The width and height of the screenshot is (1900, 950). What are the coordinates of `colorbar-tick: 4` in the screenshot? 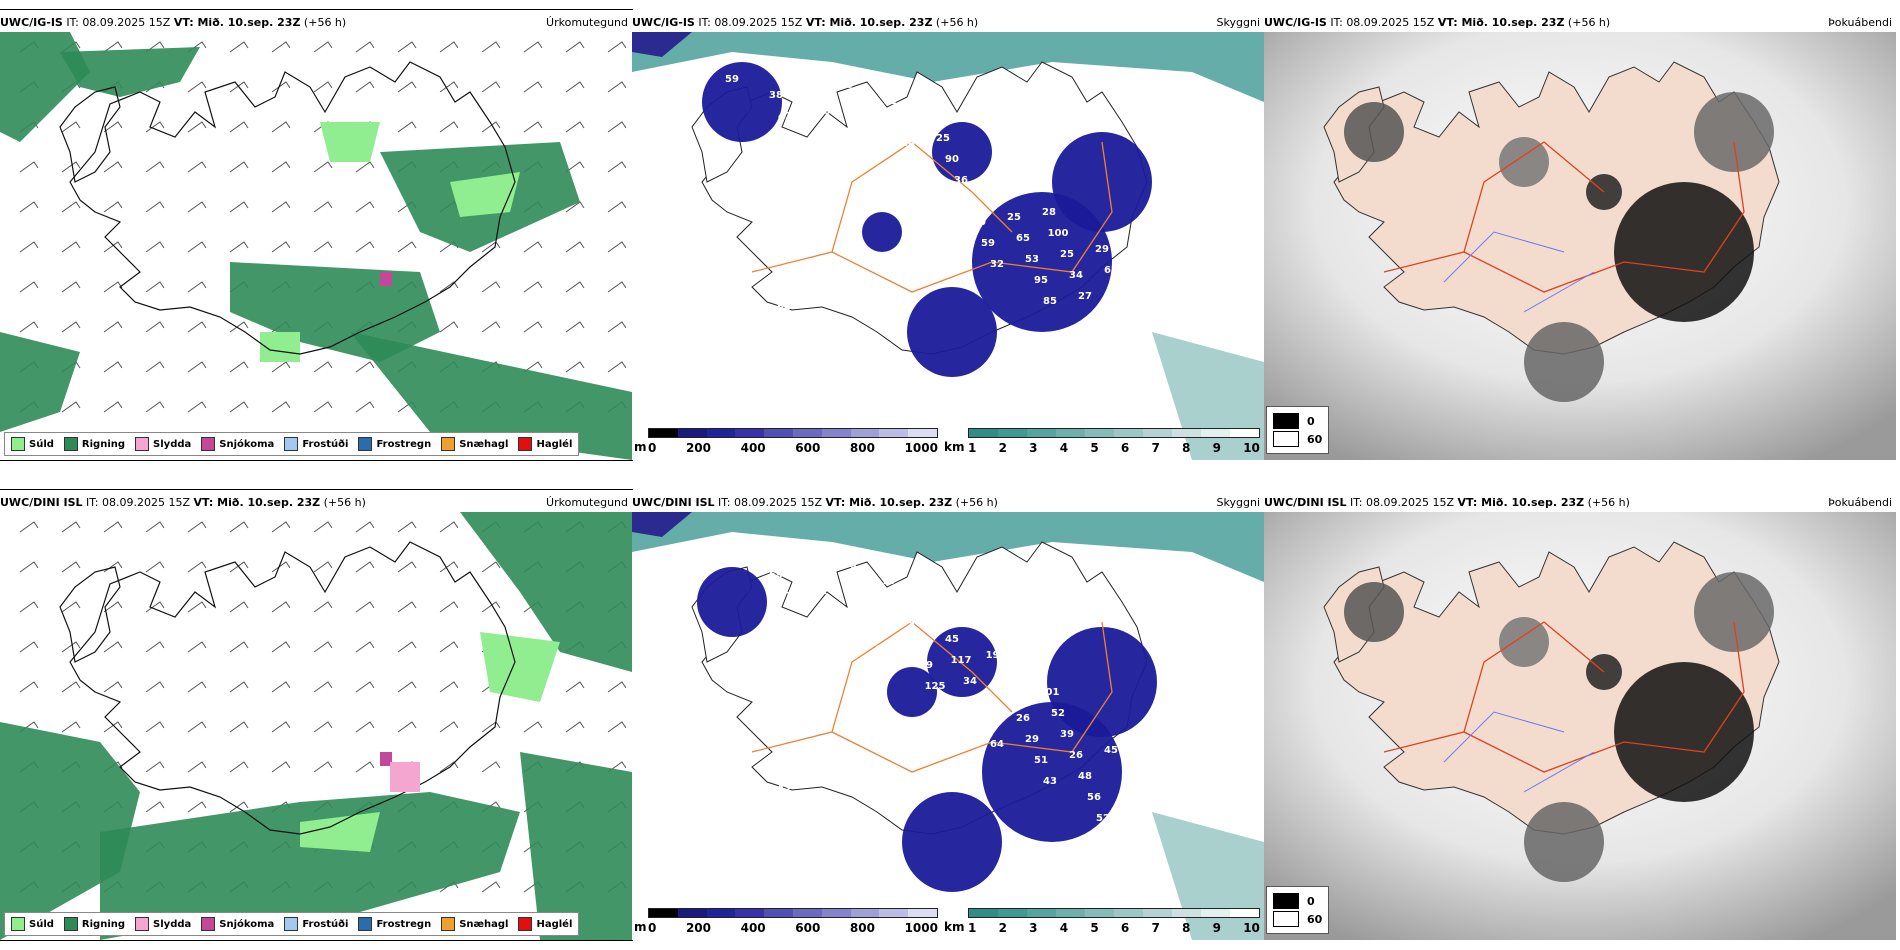 It's located at (1064, 448).